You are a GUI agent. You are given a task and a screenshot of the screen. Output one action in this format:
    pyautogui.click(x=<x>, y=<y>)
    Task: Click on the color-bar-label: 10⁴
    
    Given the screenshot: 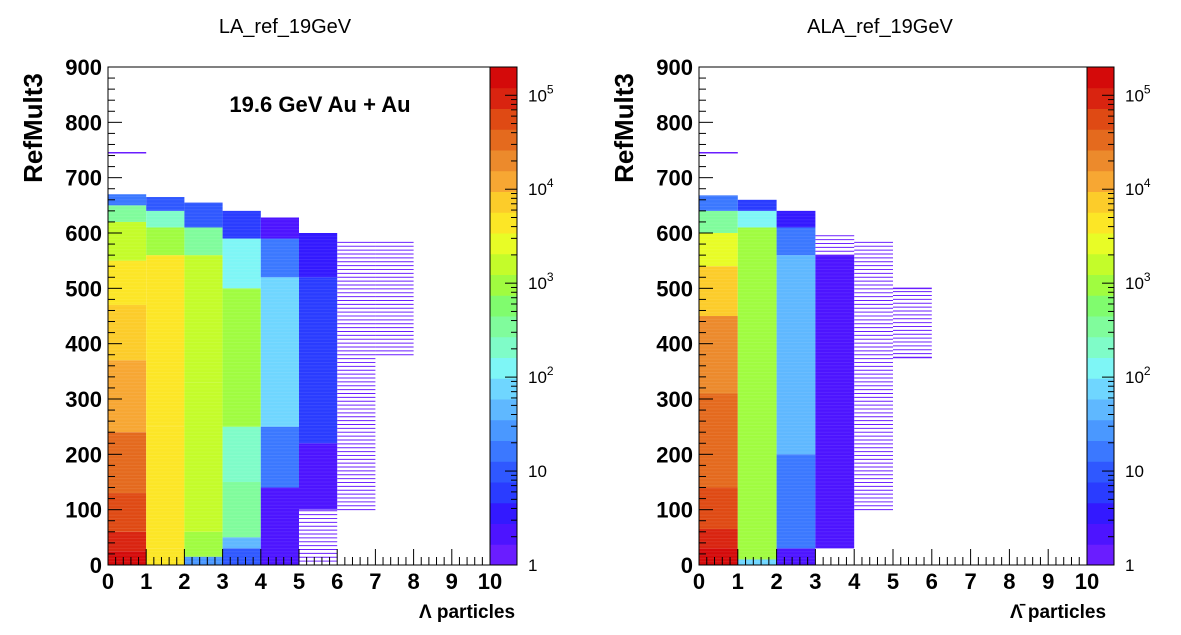 What is the action you would take?
    pyautogui.click(x=1138, y=187)
    